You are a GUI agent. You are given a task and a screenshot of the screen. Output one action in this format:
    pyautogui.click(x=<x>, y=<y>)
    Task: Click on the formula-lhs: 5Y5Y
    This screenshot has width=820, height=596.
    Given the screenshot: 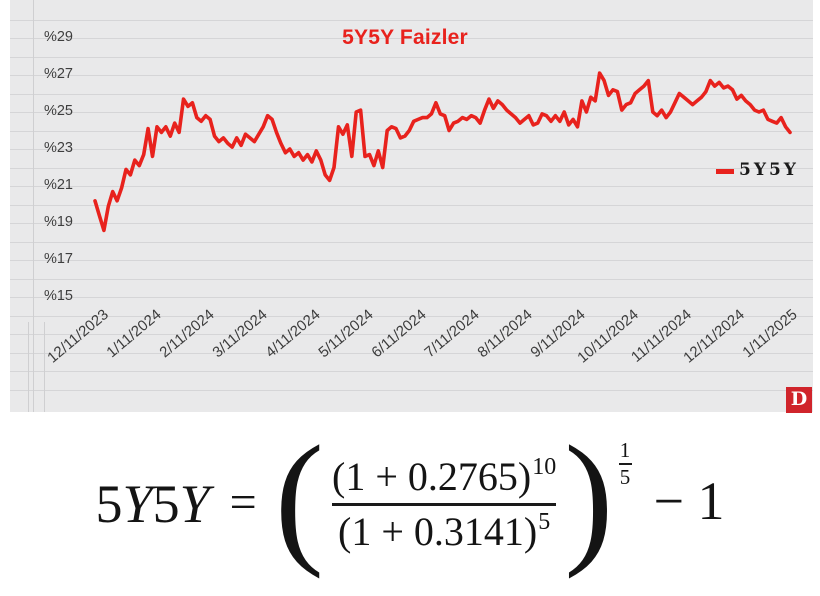 What is the action you would take?
    pyautogui.click(x=153, y=504)
    